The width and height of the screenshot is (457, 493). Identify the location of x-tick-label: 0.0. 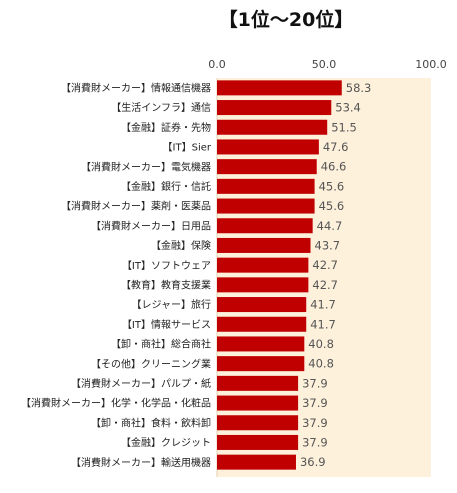
(217, 64).